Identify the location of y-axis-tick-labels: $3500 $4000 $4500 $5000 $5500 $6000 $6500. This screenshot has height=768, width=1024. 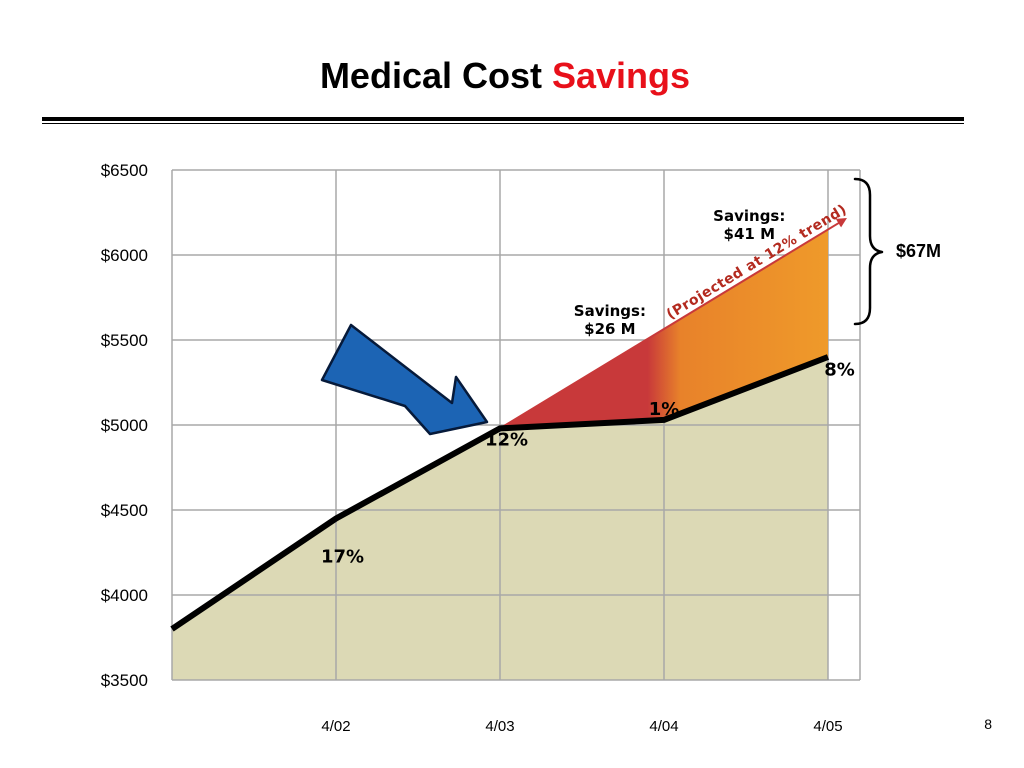
(124, 425).